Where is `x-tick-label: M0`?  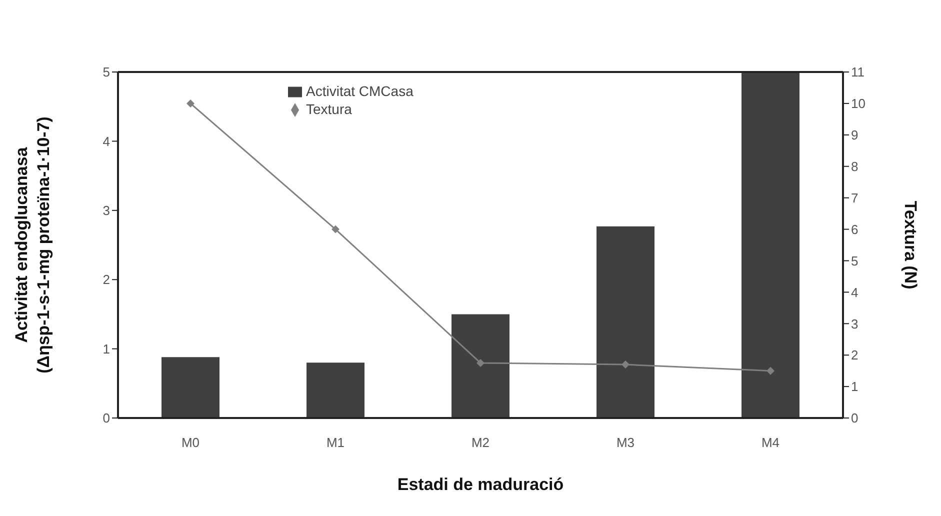 x-tick-label: M0 is located at coordinates (190, 442).